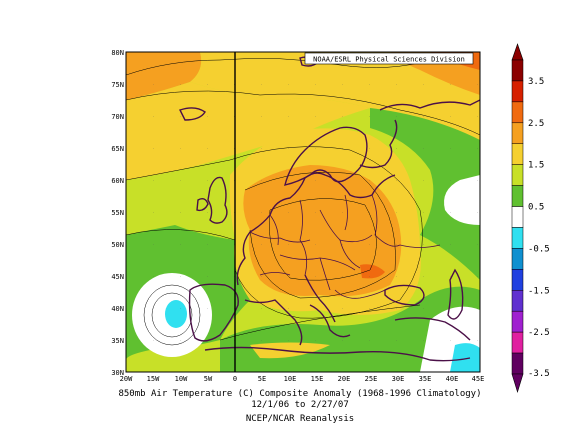 This screenshot has width=565, height=437. What do you see at coordinates (235, 379) in the screenshot?
I see `lon-label: 0` at bounding box center [235, 379].